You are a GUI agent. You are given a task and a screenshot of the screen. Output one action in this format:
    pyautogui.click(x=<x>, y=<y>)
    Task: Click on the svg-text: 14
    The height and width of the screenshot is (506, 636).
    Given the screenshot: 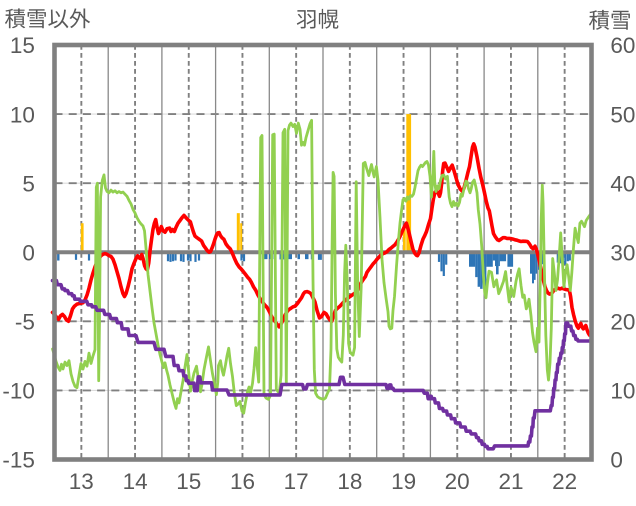 What is the action you would take?
    pyautogui.click(x=135, y=481)
    